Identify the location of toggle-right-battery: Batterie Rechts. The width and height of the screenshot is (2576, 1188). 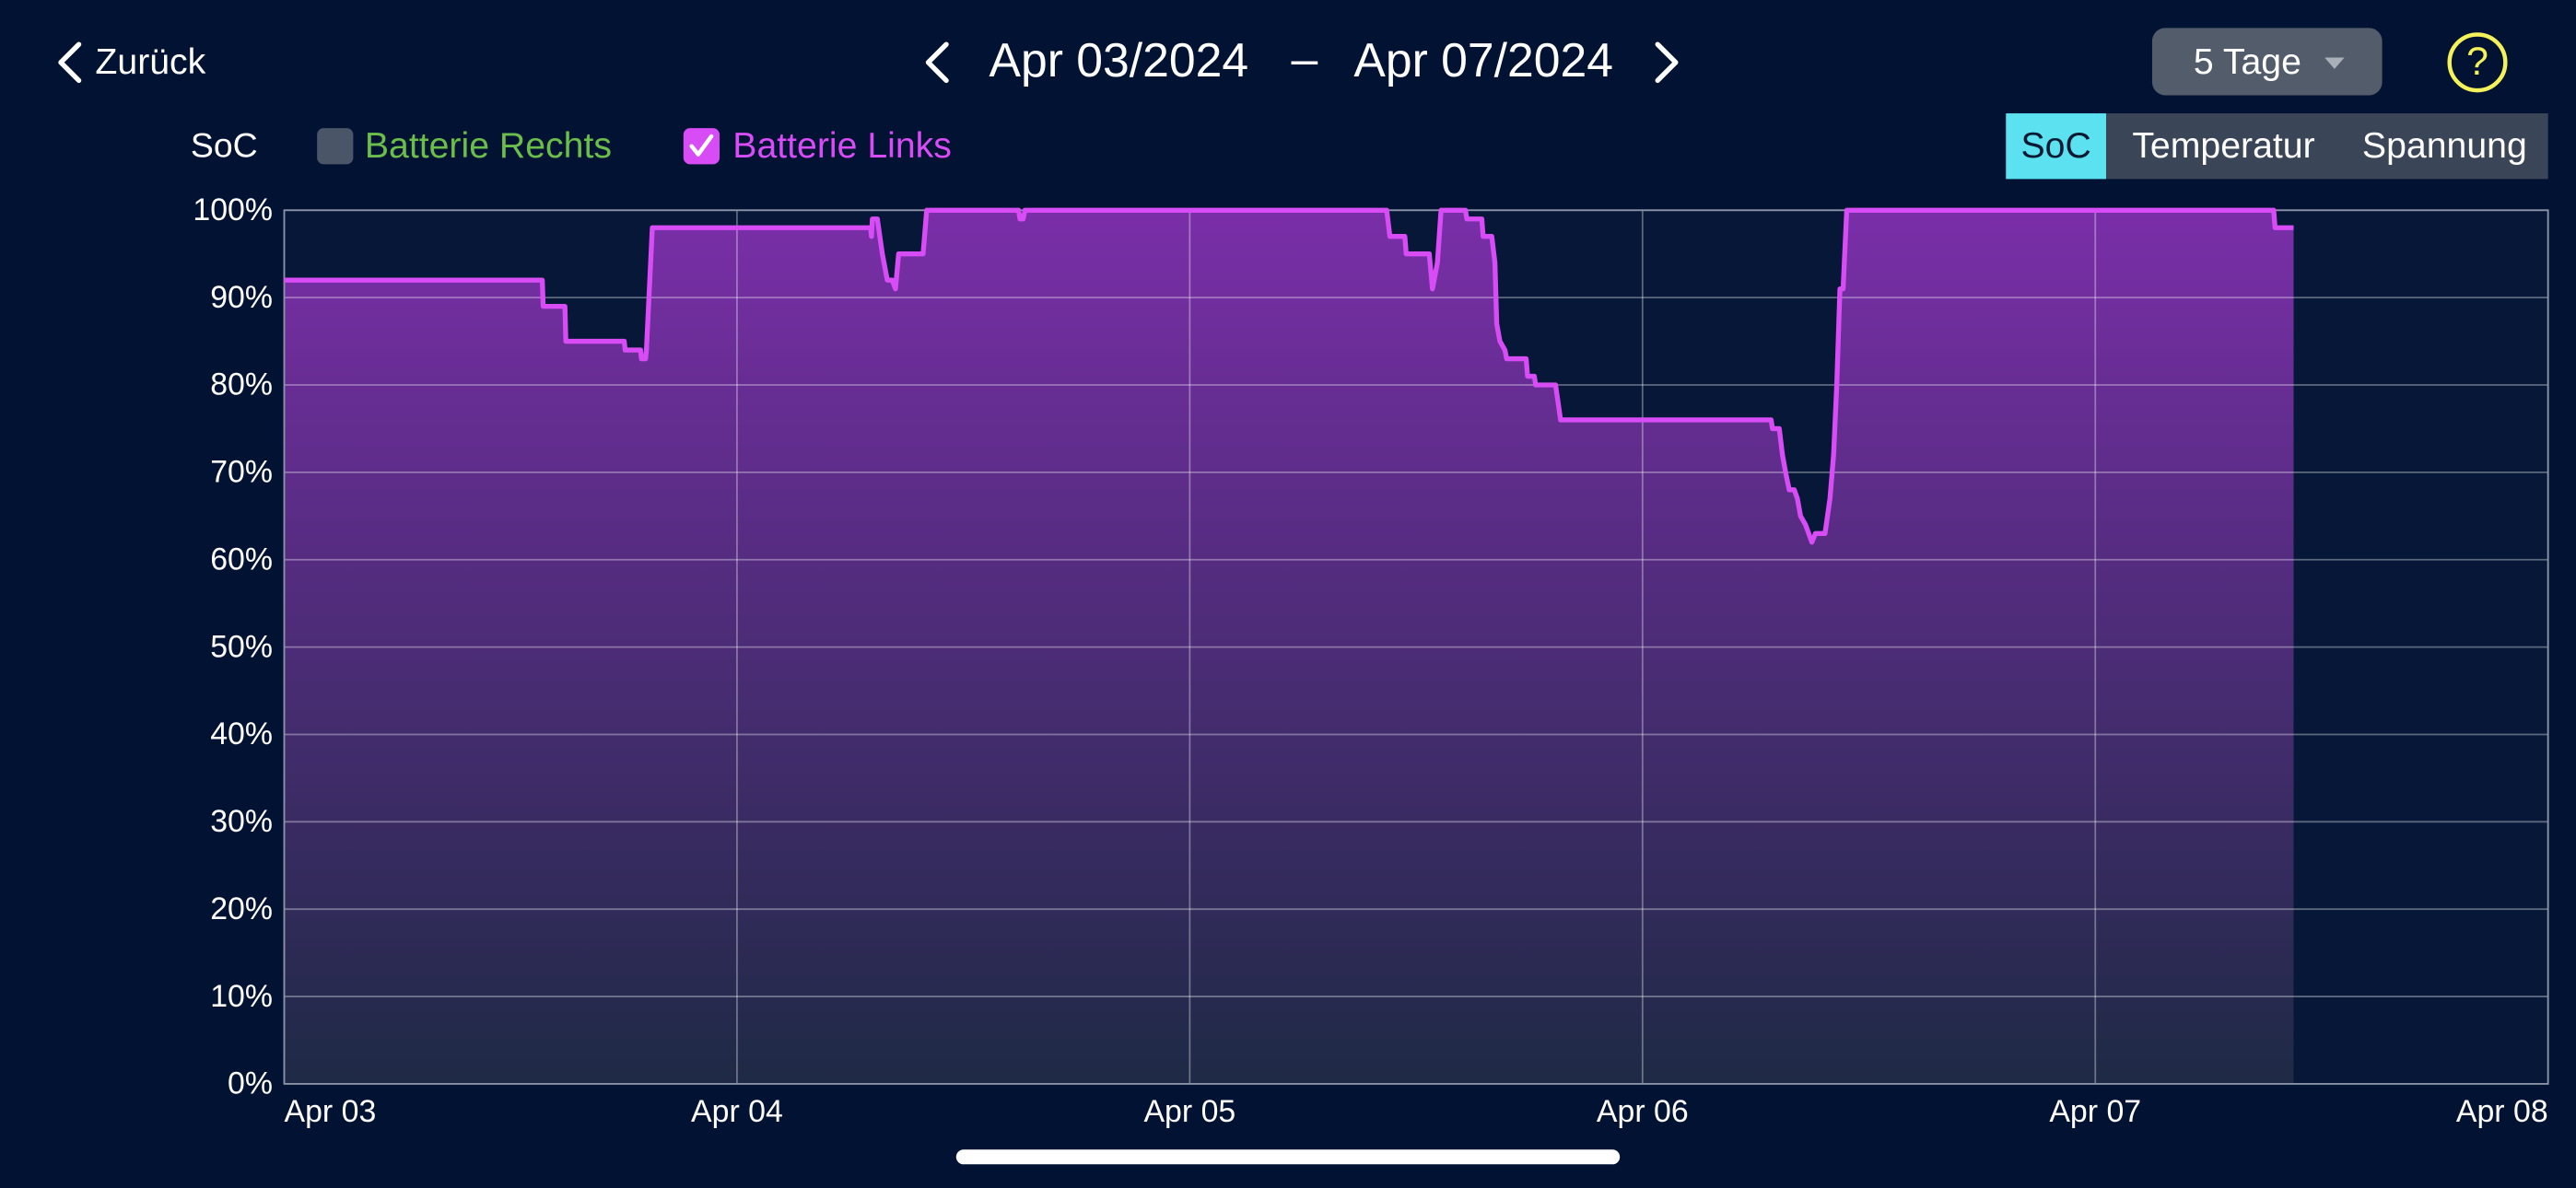
(464, 145).